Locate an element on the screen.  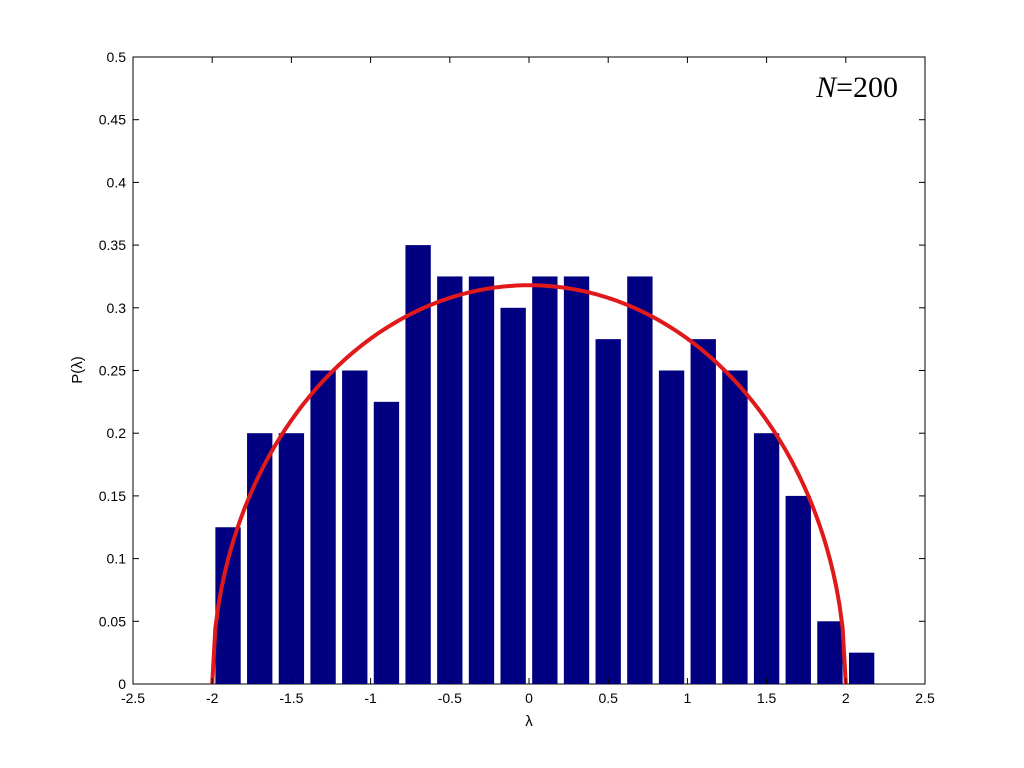
y-tick-label: 0.15 is located at coordinates (112, 496).